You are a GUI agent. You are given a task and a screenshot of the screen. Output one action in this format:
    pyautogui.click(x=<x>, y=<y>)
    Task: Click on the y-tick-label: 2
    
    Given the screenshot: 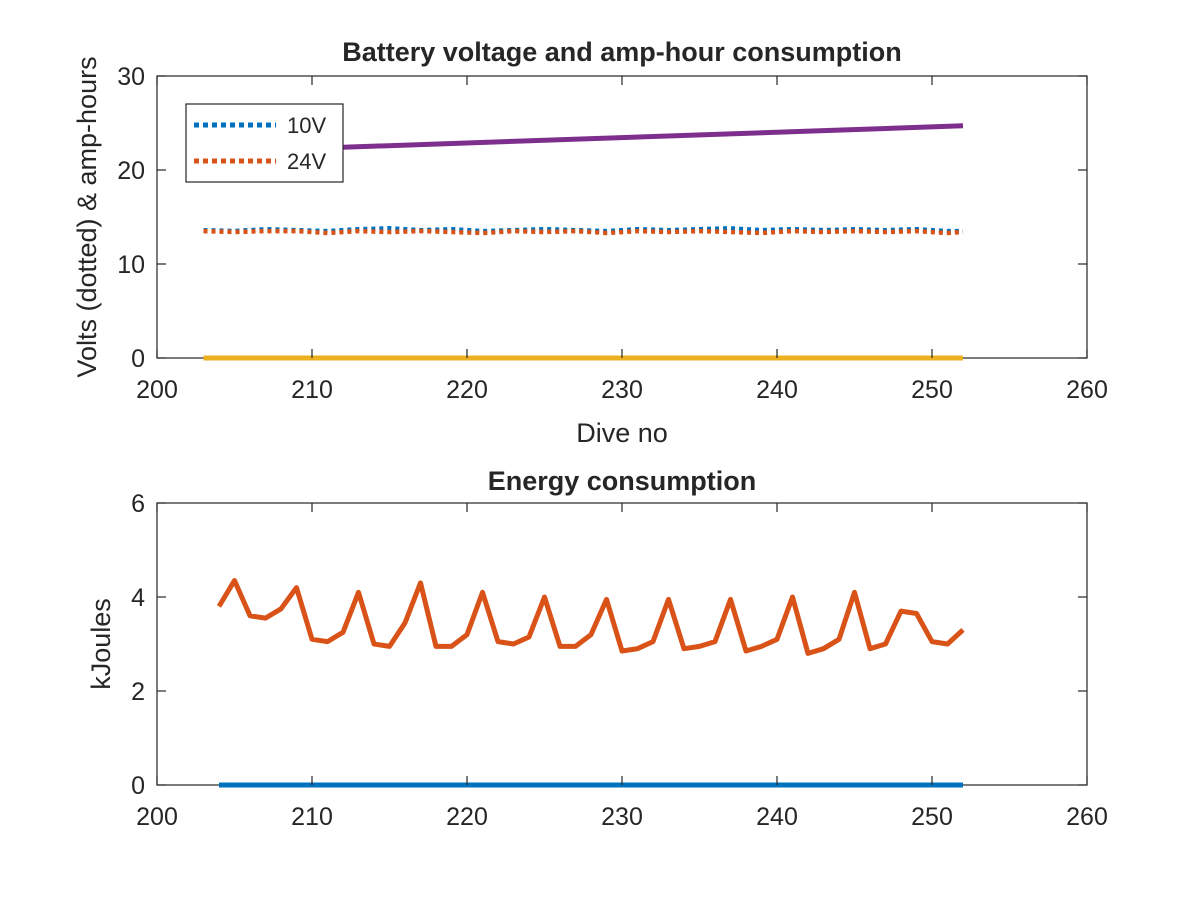 What is the action you would take?
    pyautogui.click(x=138, y=692)
    